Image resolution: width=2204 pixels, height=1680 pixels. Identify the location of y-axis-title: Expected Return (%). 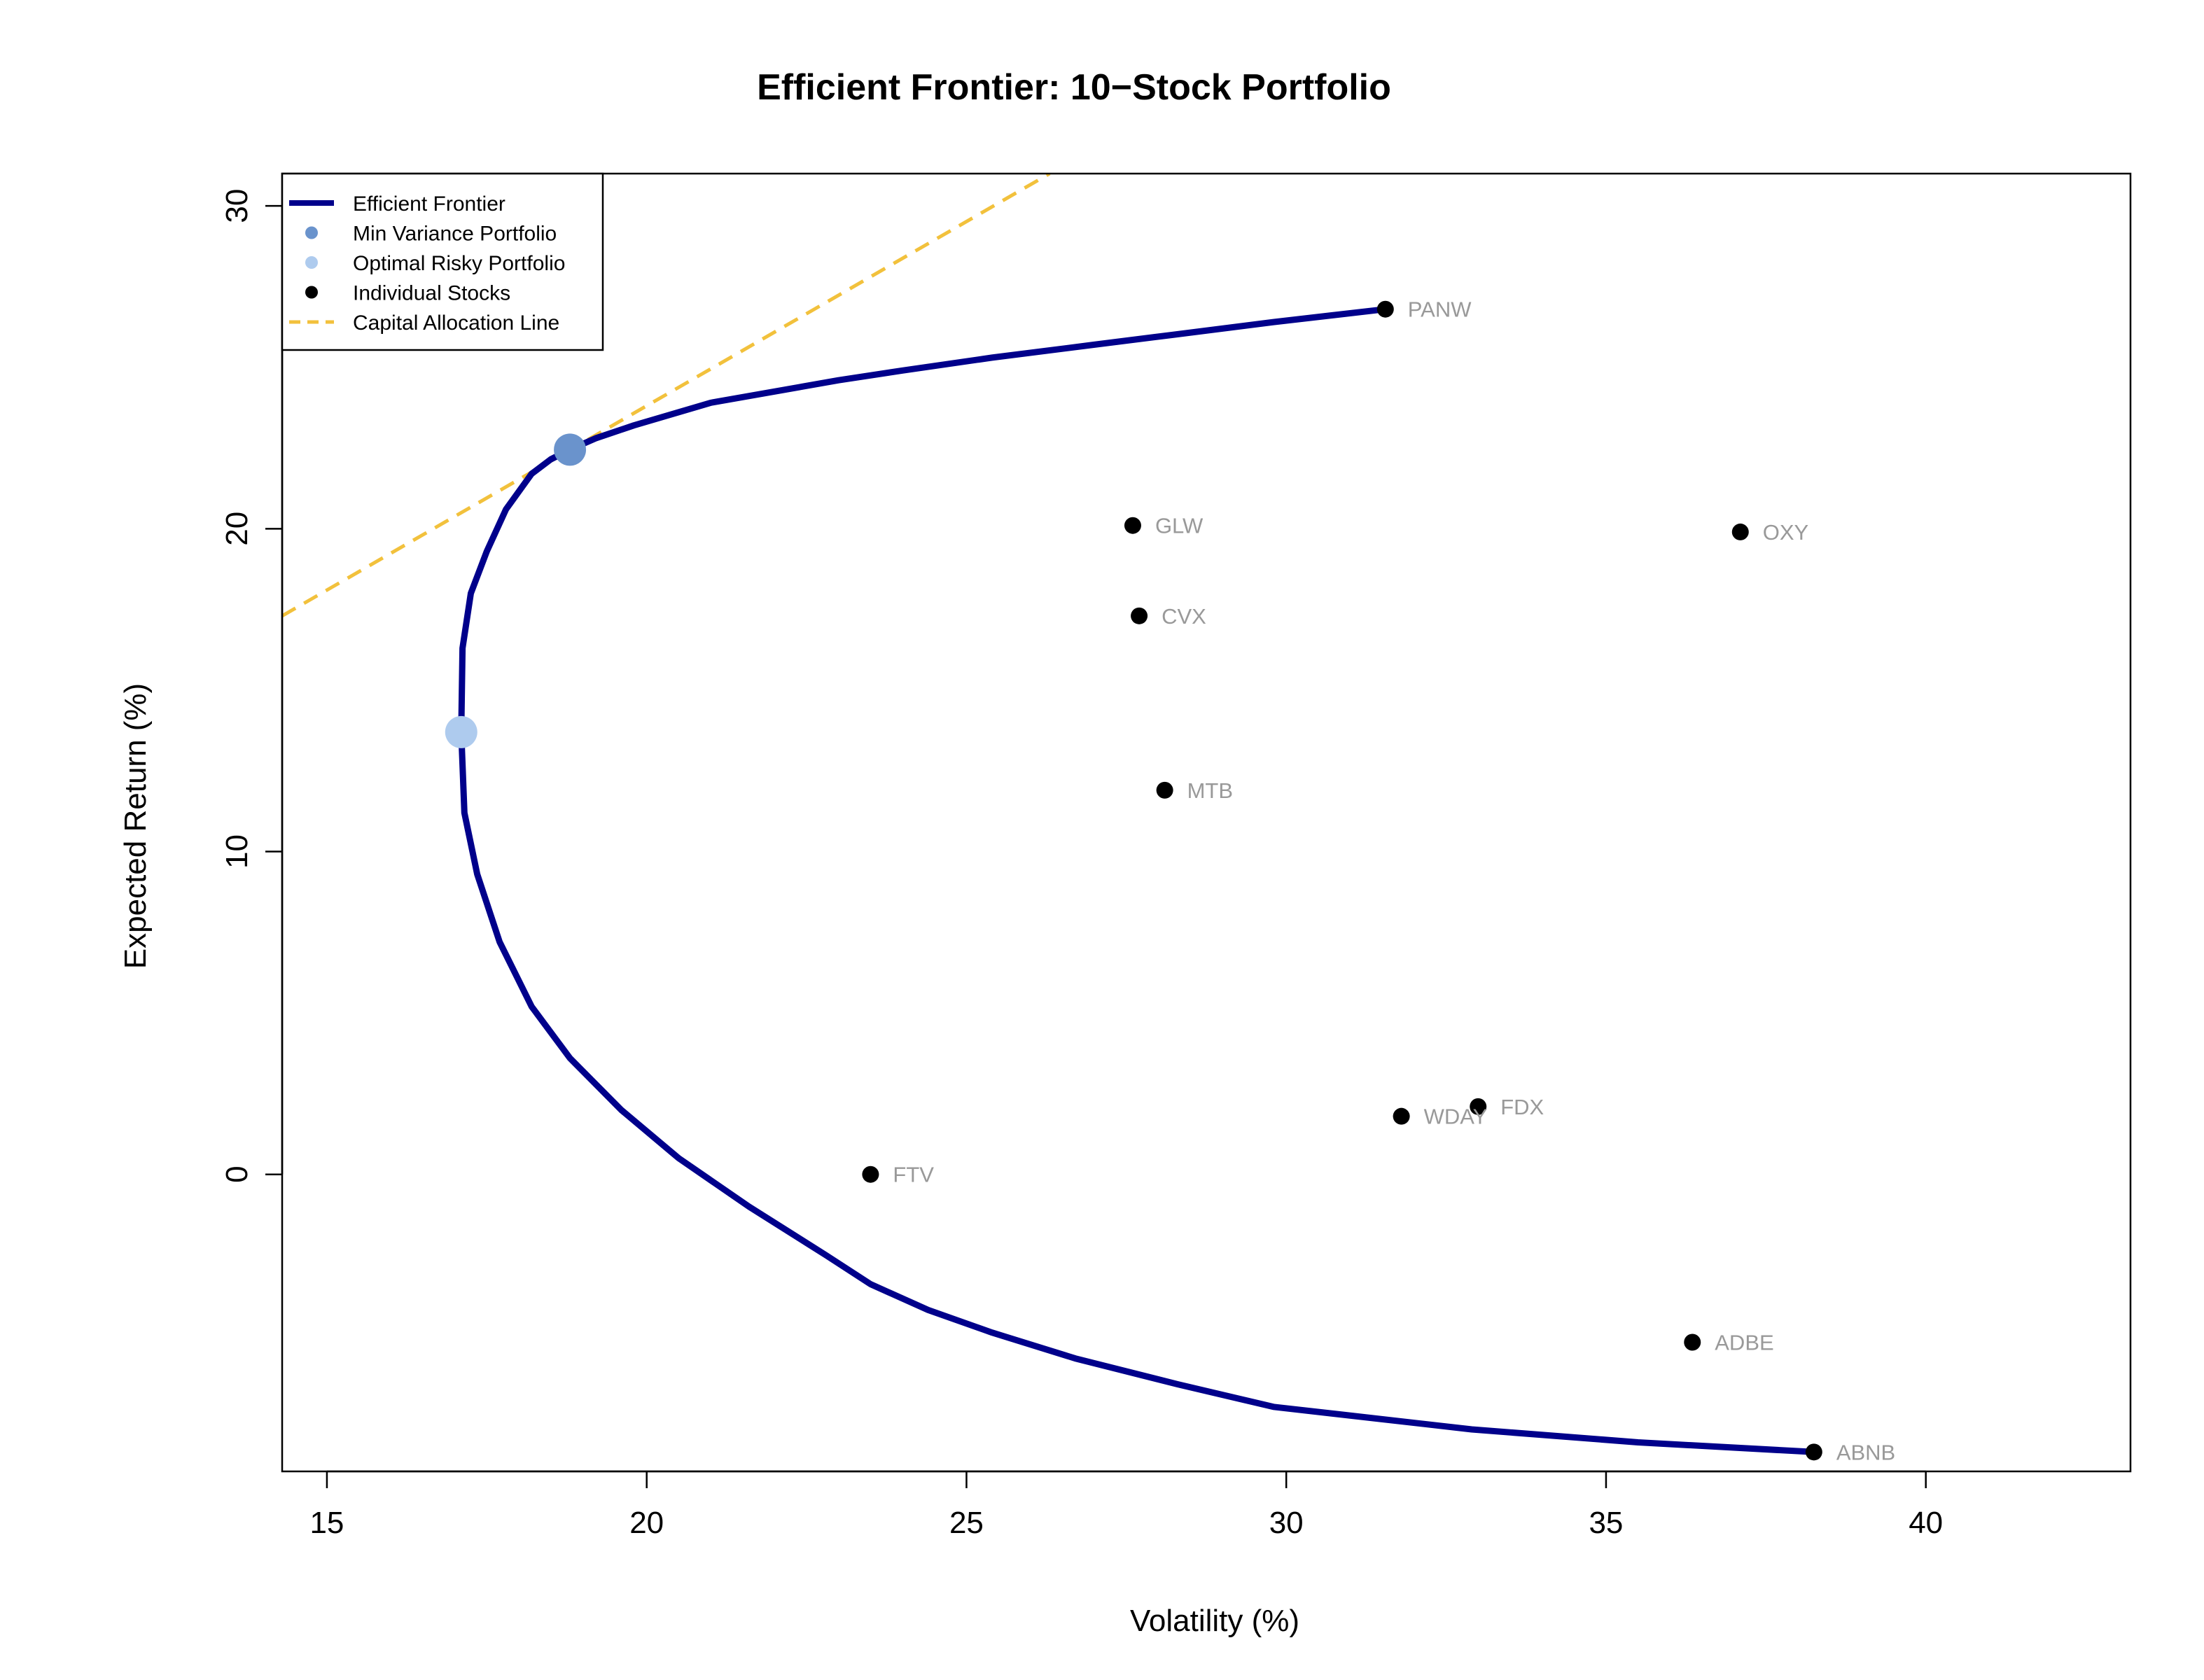
(135, 826).